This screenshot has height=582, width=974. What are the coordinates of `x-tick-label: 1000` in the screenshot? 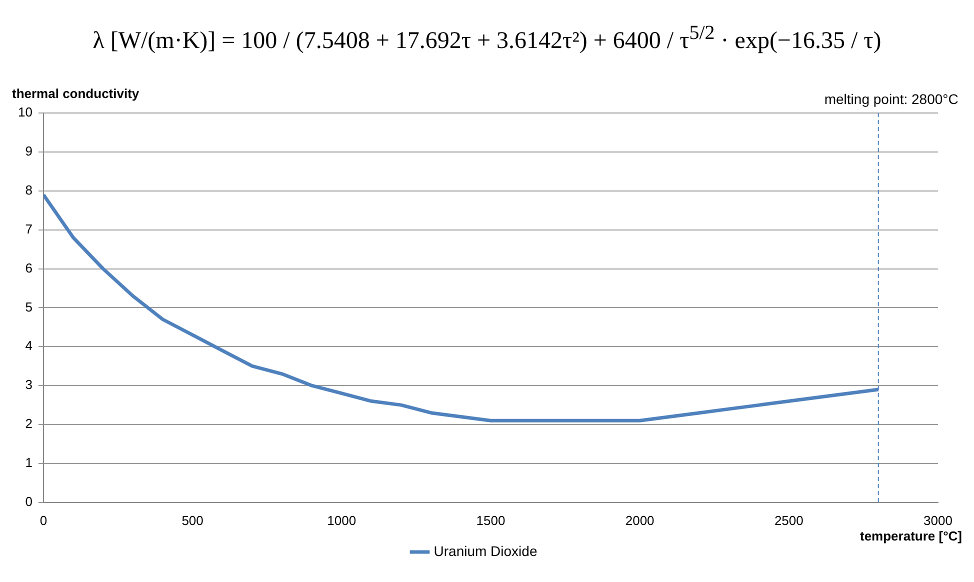 It's located at (341, 520).